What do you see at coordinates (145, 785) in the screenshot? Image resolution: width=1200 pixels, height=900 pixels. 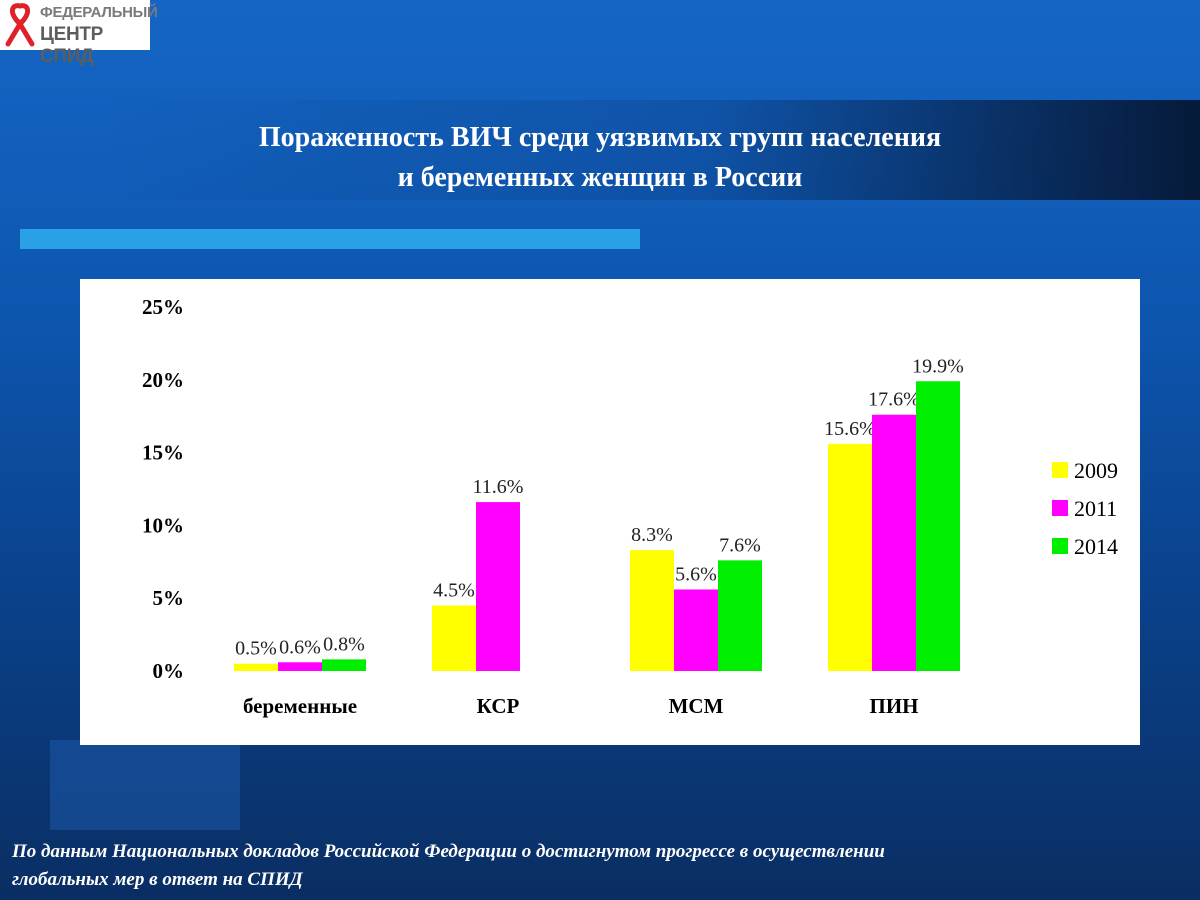 I see `decorative-block` at bounding box center [145, 785].